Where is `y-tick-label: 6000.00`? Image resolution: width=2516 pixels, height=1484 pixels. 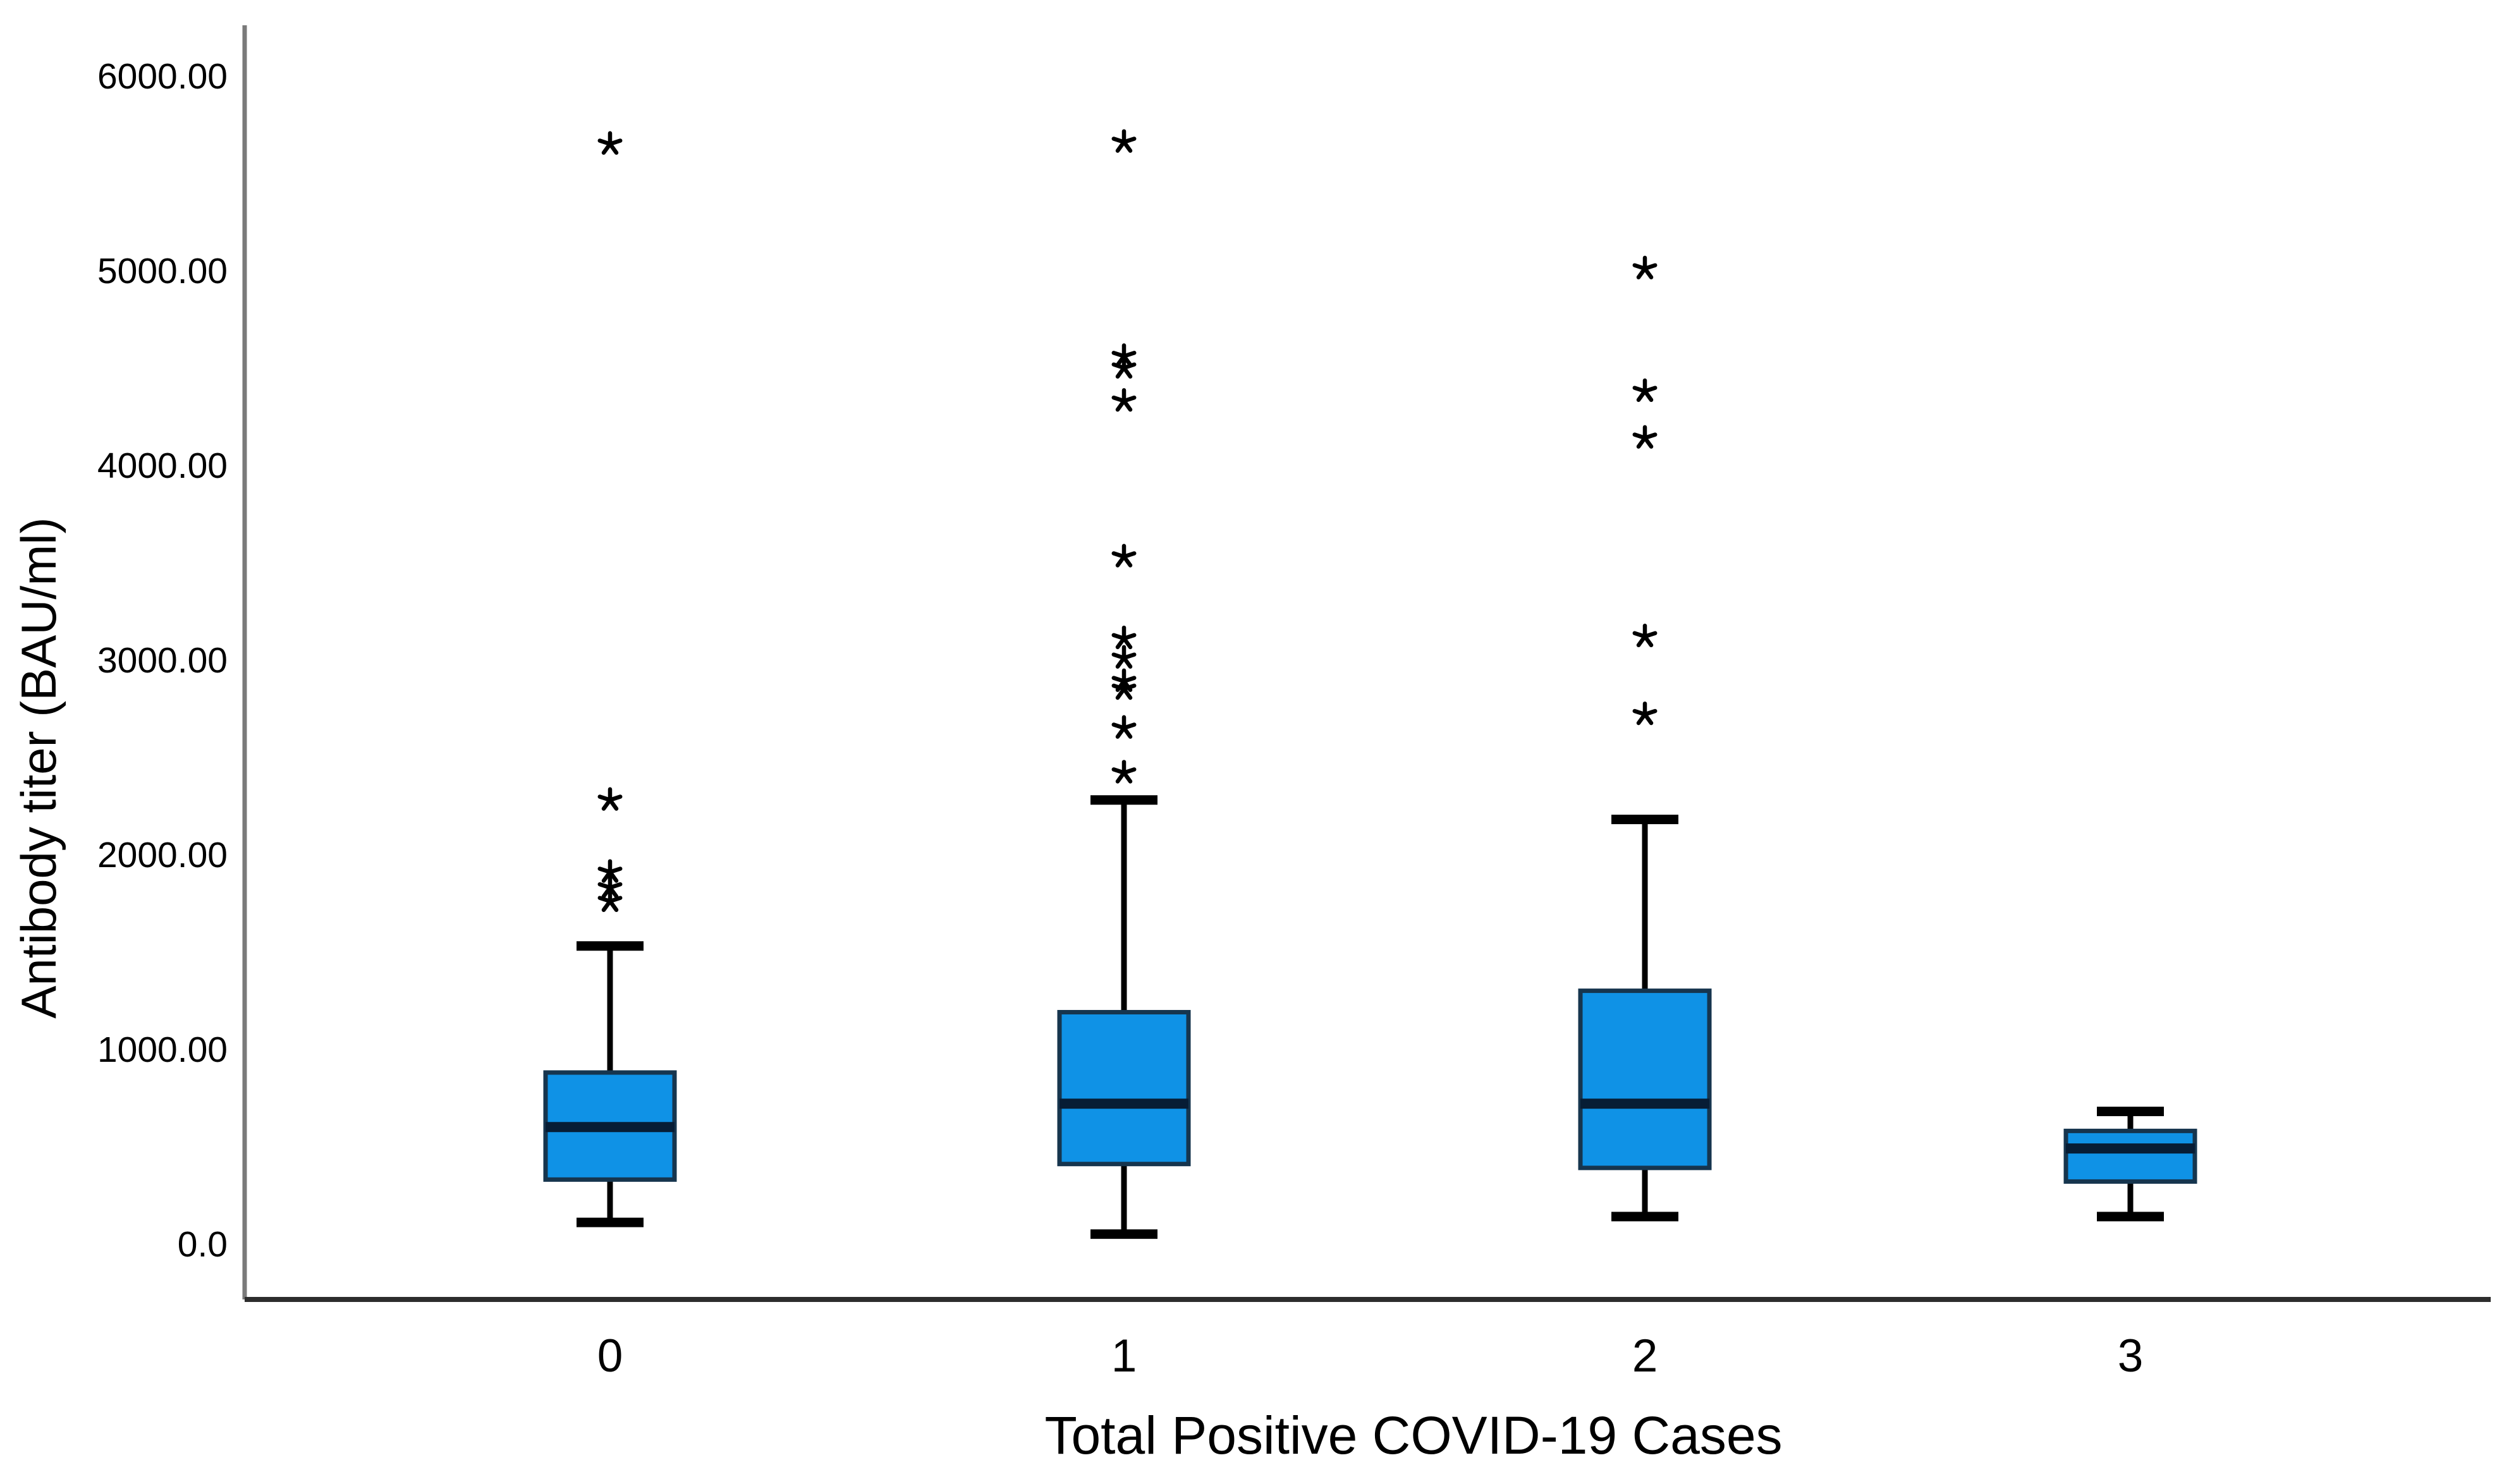
y-tick-label: 6000.00 is located at coordinates (162, 76).